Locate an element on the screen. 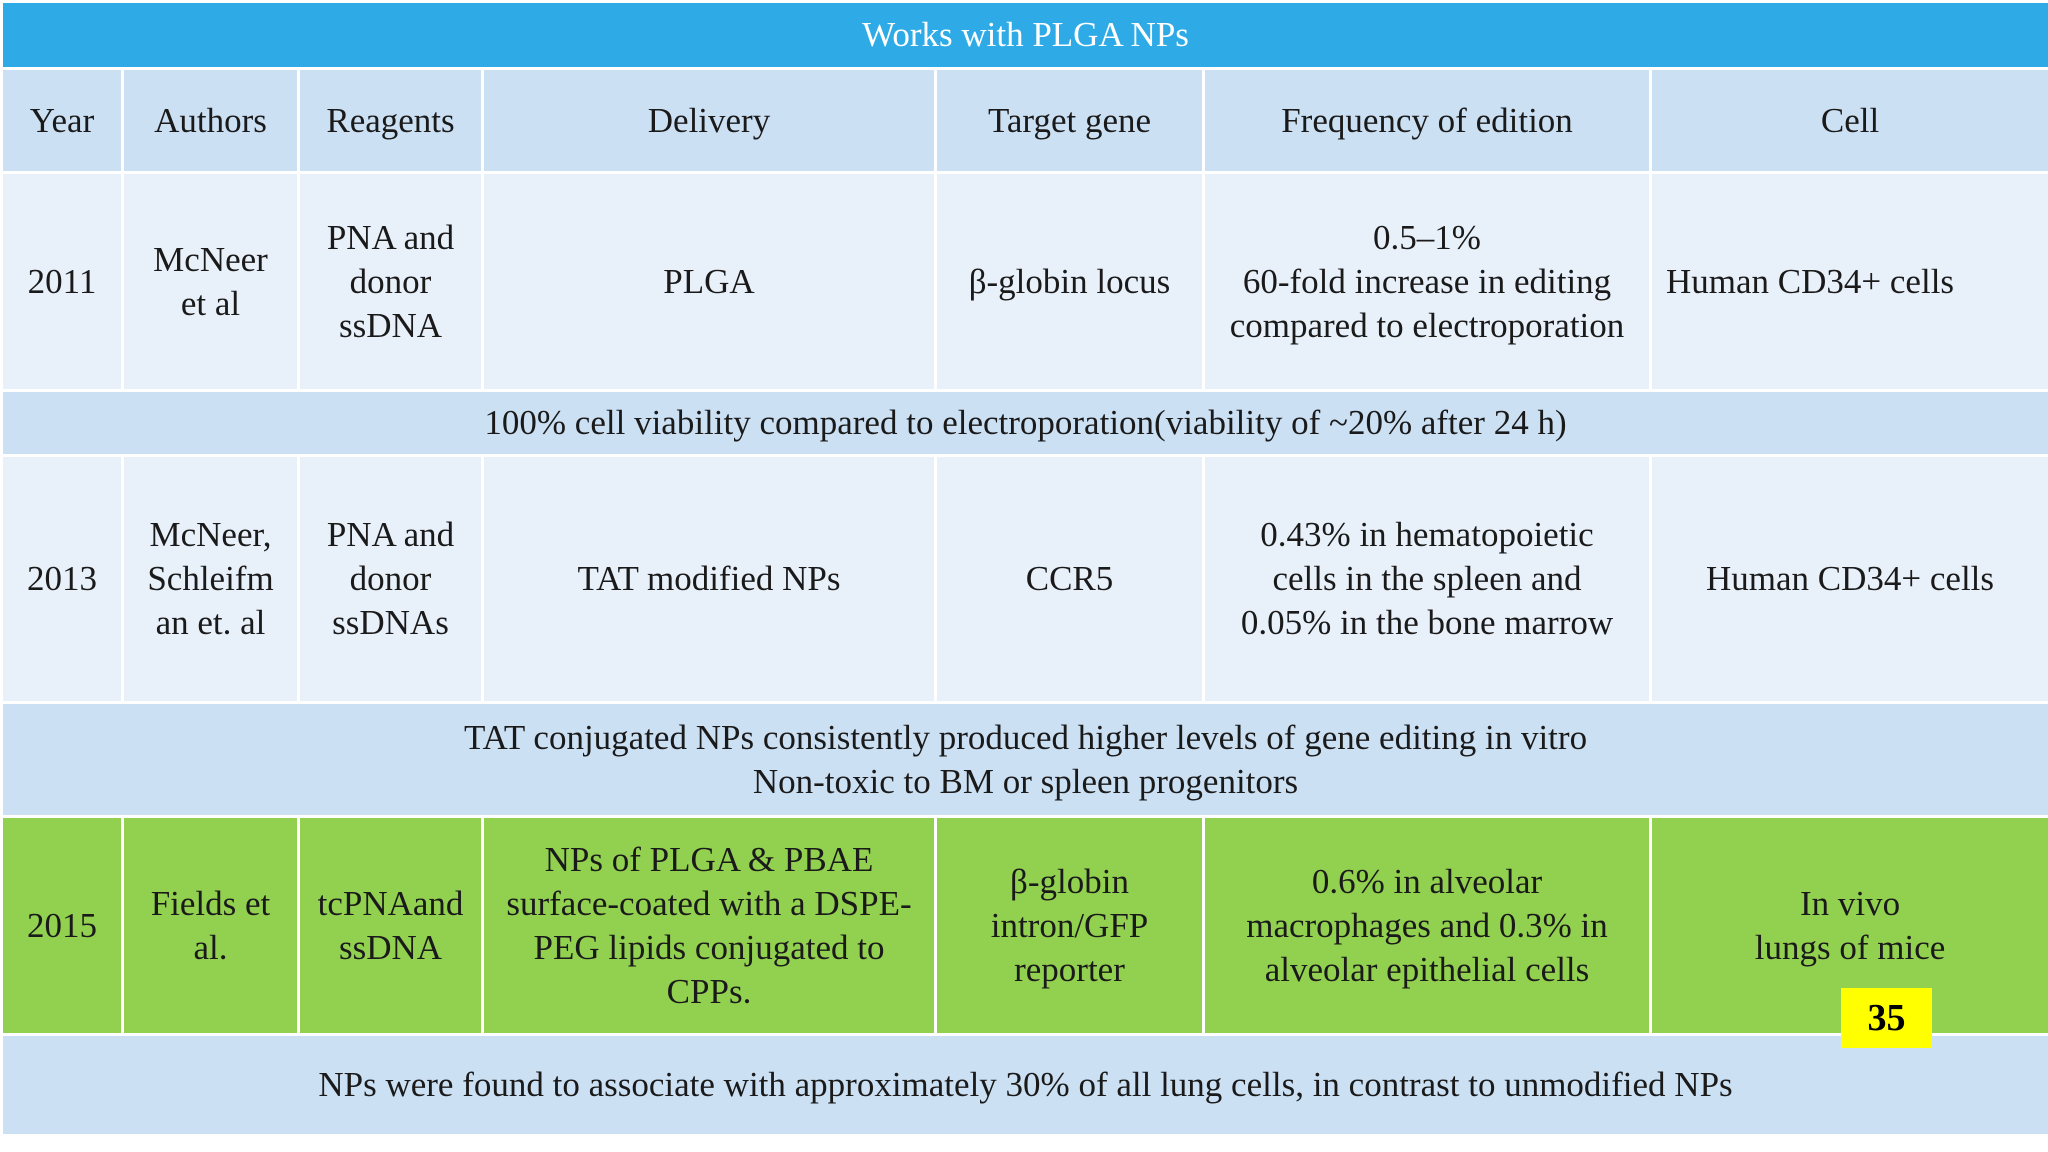 The height and width of the screenshot is (1152, 2048). authors-line: McNeer, is located at coordinates (210, 534).